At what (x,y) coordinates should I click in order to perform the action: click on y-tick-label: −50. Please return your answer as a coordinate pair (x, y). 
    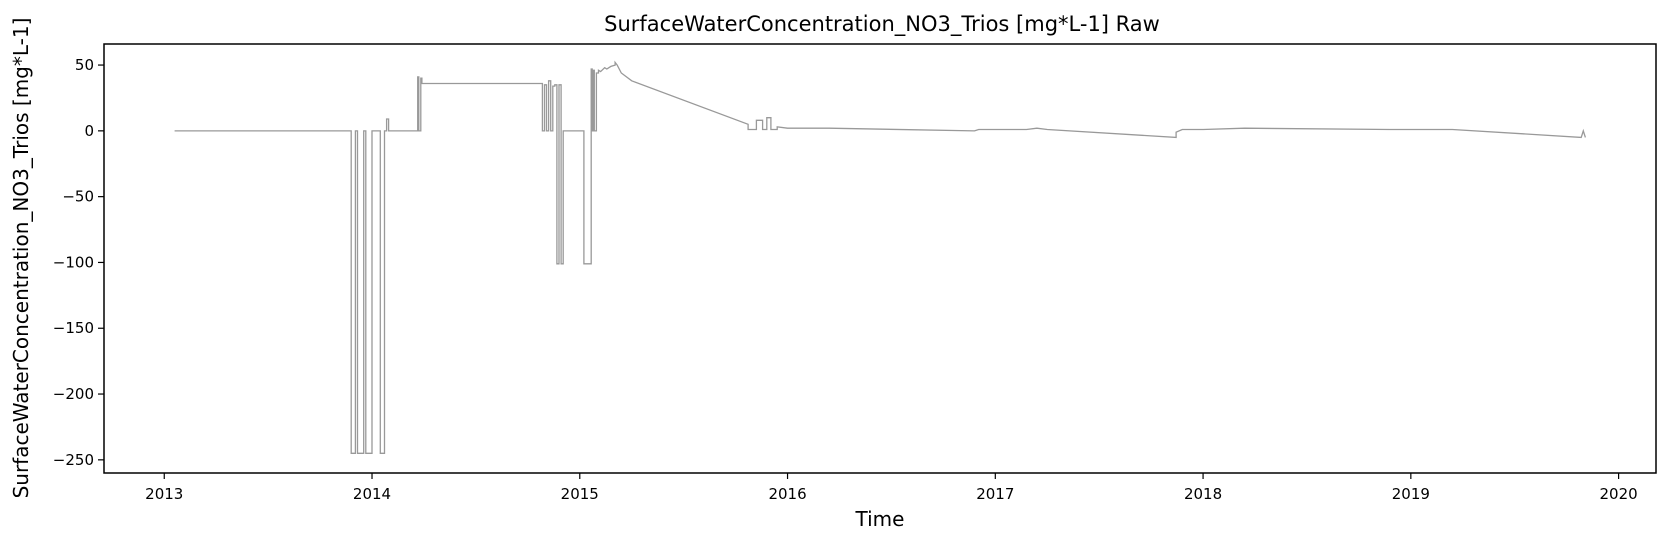
    Looking at the image, I should click on (78, 197).